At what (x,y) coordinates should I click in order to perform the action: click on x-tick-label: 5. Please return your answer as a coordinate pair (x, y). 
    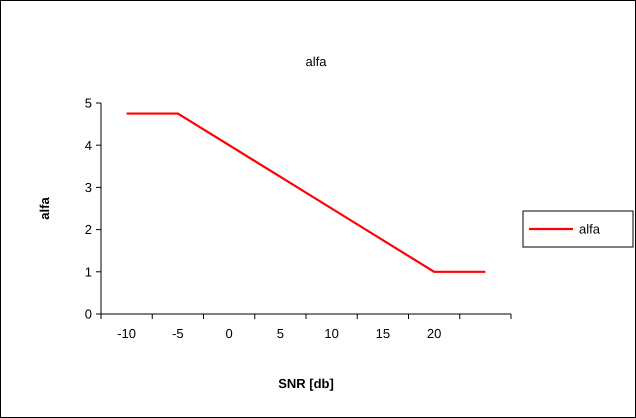
    Looking at the image, I should click on (280, 333).